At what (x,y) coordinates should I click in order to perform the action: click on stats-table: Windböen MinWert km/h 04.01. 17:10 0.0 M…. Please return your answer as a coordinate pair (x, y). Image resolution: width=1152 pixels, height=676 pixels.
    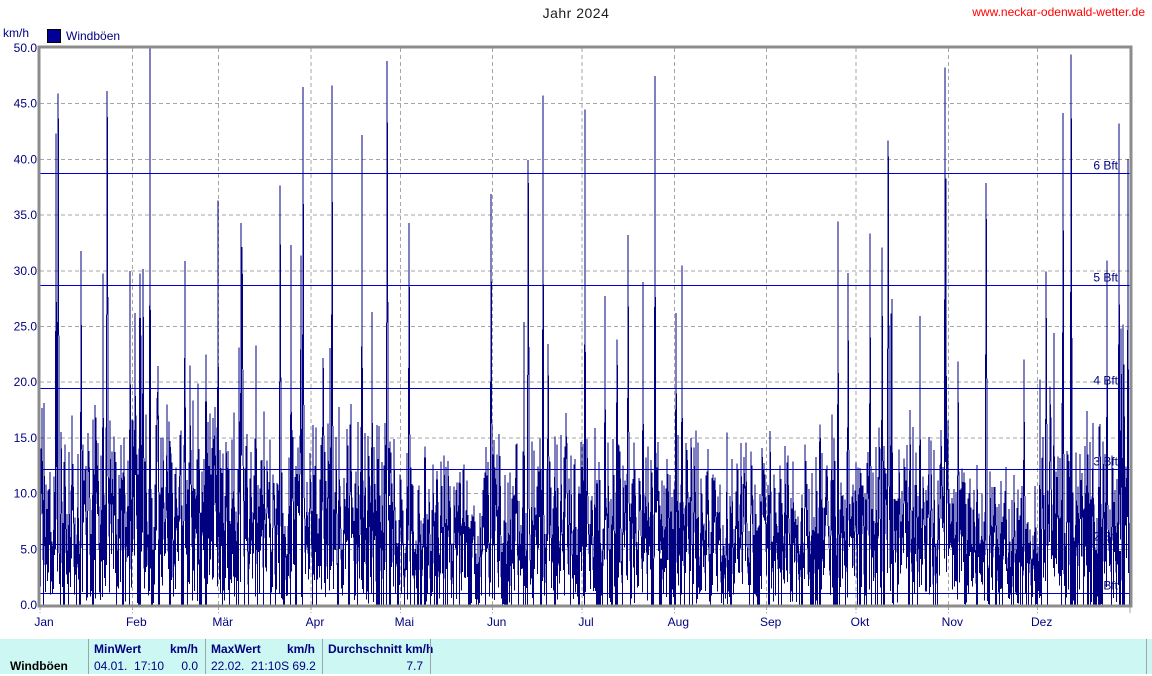
    Looking at the image, I should click on (576, 656).